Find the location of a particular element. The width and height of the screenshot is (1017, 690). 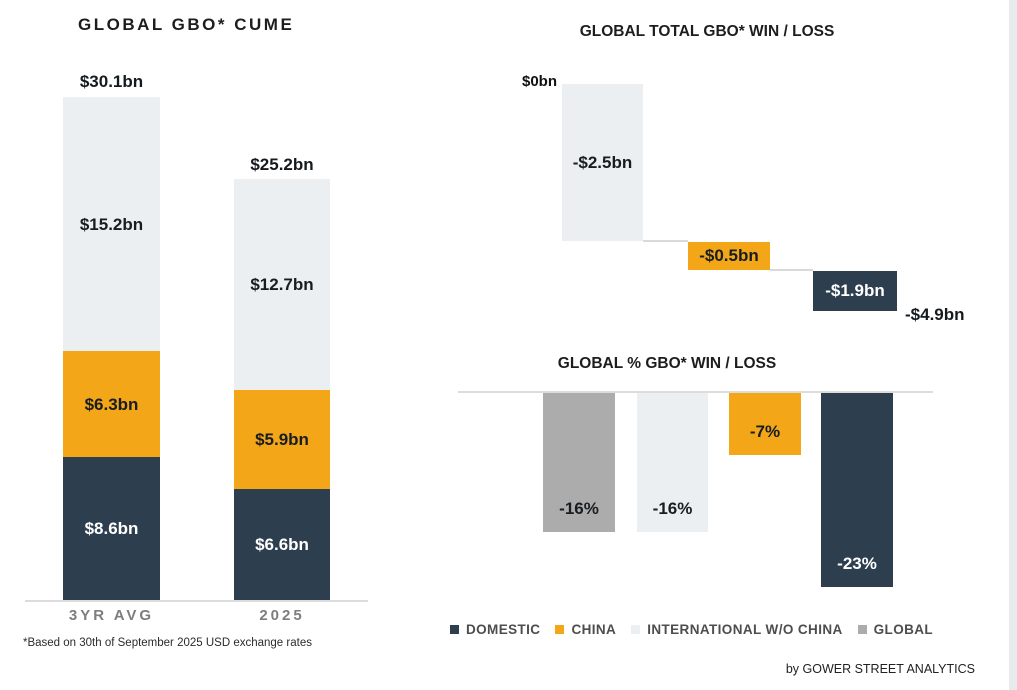

total-label-2025: $25.2bn is located at coordinates (282, 164).